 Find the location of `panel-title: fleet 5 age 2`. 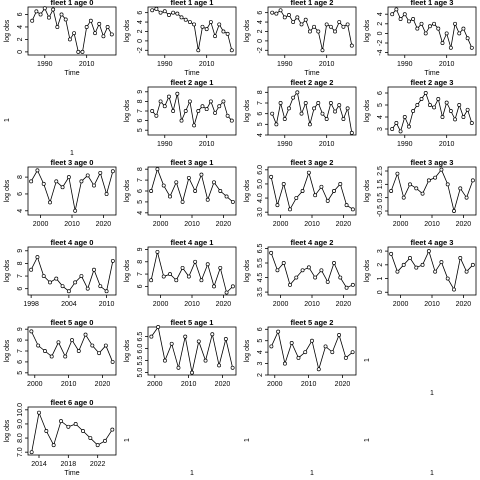

panel-title: fleet 5 age 2 is located at coordinates (312, 322).